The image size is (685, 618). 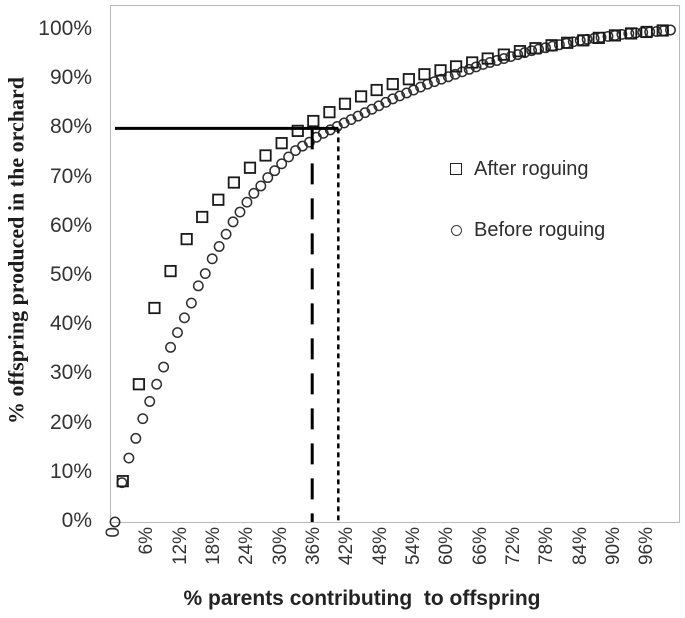 What do you see at coordinates (380, 546) in the screenshot?
I see `x-tick-label: 48%` at bounding box center [380, 546].